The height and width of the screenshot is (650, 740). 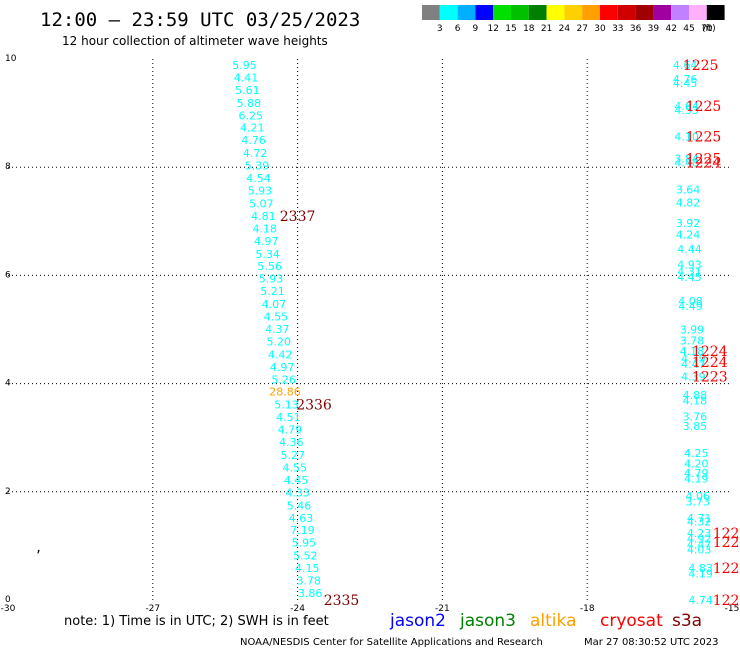 What do you see at coordinates (476, 29) in the screenshot?
I see `scale-label: 9` at bounding box center [476, 29].